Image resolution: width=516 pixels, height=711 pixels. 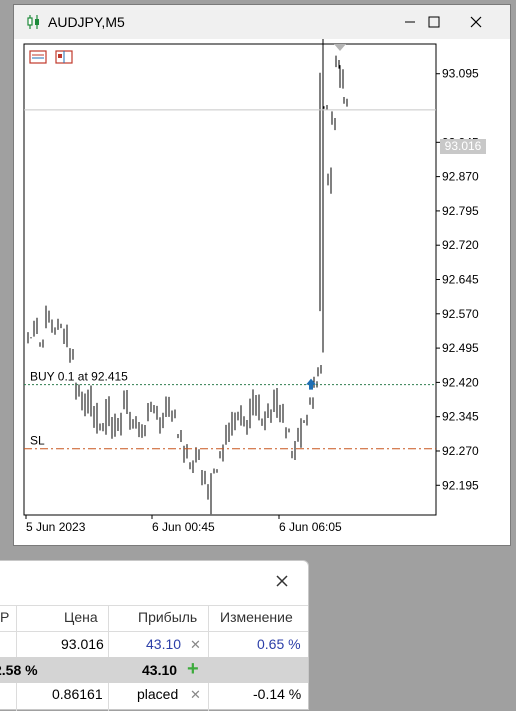 I want to click on row-profit: 43.10, so click(x=164, y=644).